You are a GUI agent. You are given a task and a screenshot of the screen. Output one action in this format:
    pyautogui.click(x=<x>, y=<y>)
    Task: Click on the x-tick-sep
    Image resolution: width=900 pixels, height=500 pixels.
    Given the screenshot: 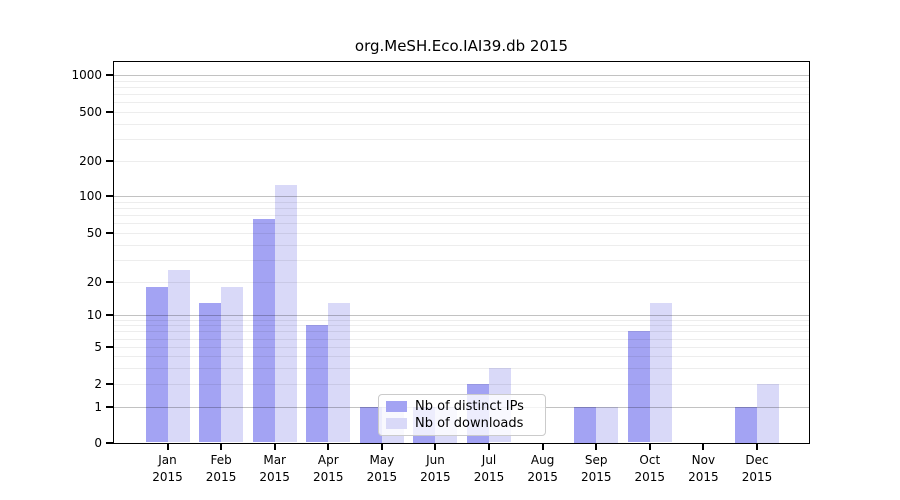 What is the action you would take?
    pyautogui.click(x=596, y=447)
    